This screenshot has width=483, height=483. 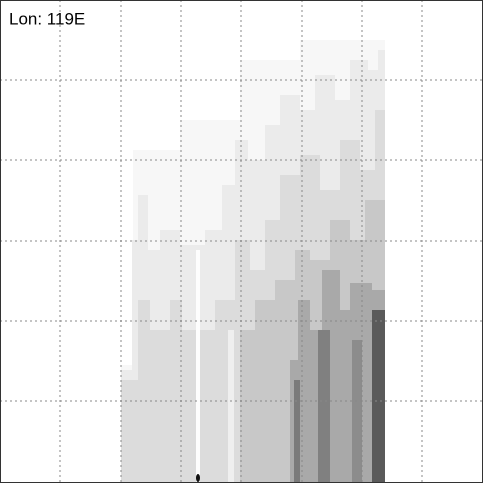 I want to click on white-strip, so click(x=198, y=366).